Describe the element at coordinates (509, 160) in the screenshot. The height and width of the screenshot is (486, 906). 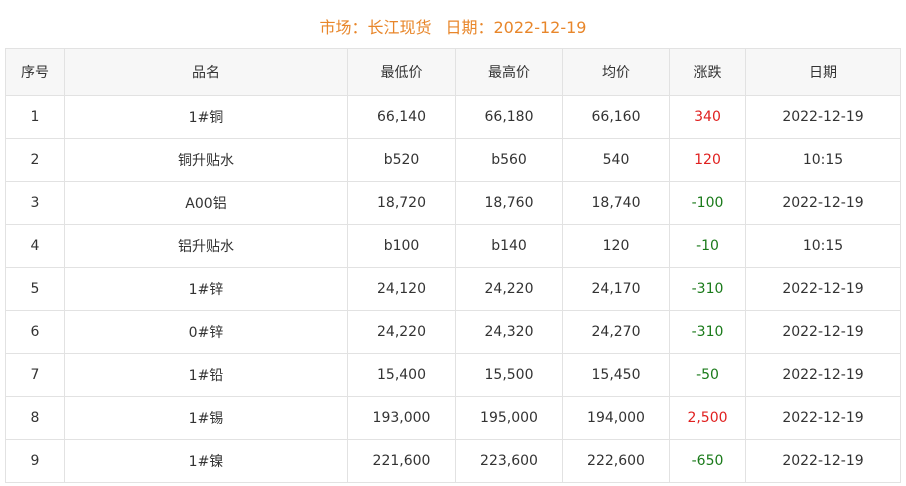
I see `cell: b560` at that location.